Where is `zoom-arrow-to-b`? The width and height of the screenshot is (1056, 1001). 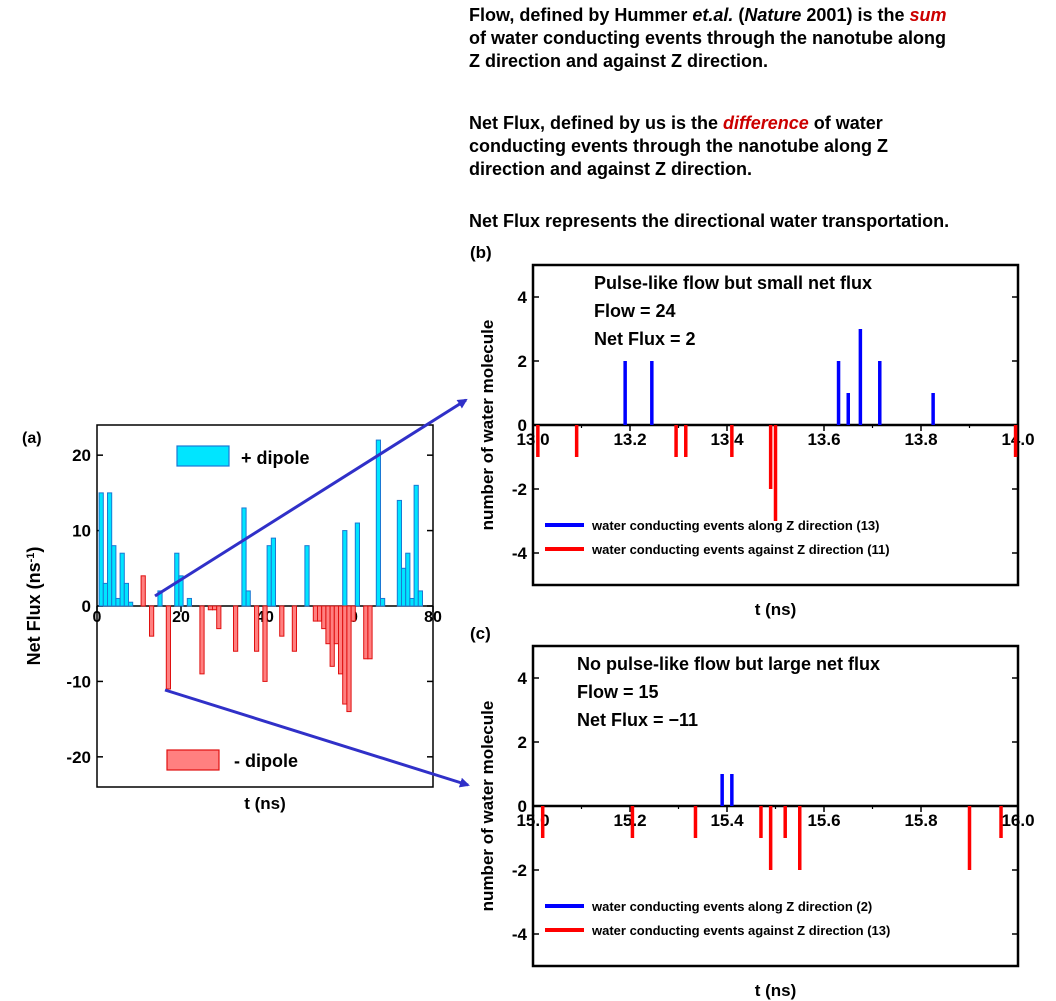 zoom-arrow-to-b is located at coordinates (311, 498).